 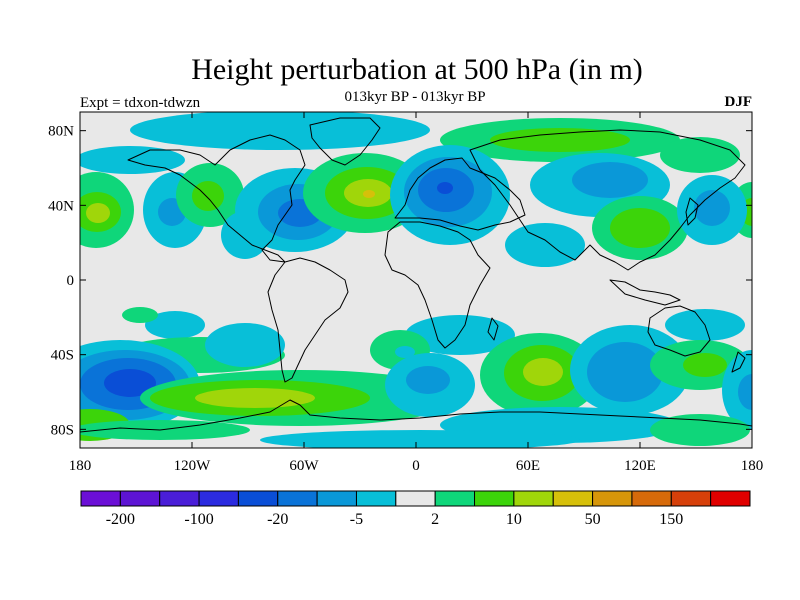 What do you see at coordinates (245, 345) in the screenshot?
I see `south-america-trough` at bounding box center [245, 345].